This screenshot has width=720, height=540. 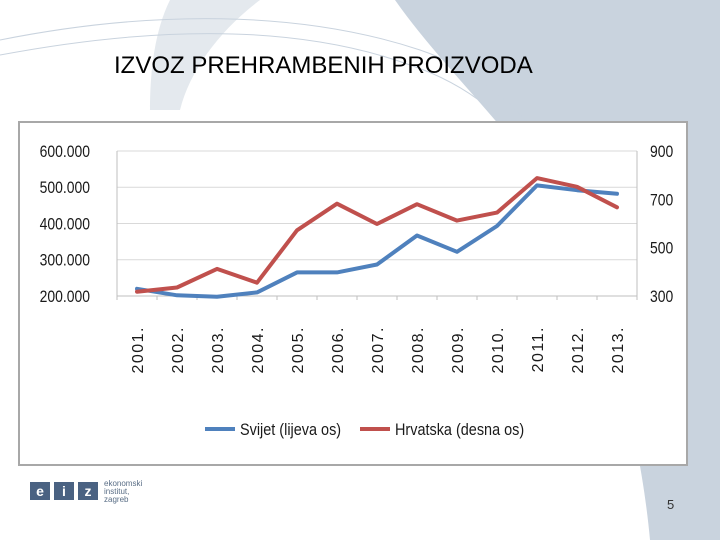 I want to click on x-tick-label: 2005., so click(x=298, y=350).